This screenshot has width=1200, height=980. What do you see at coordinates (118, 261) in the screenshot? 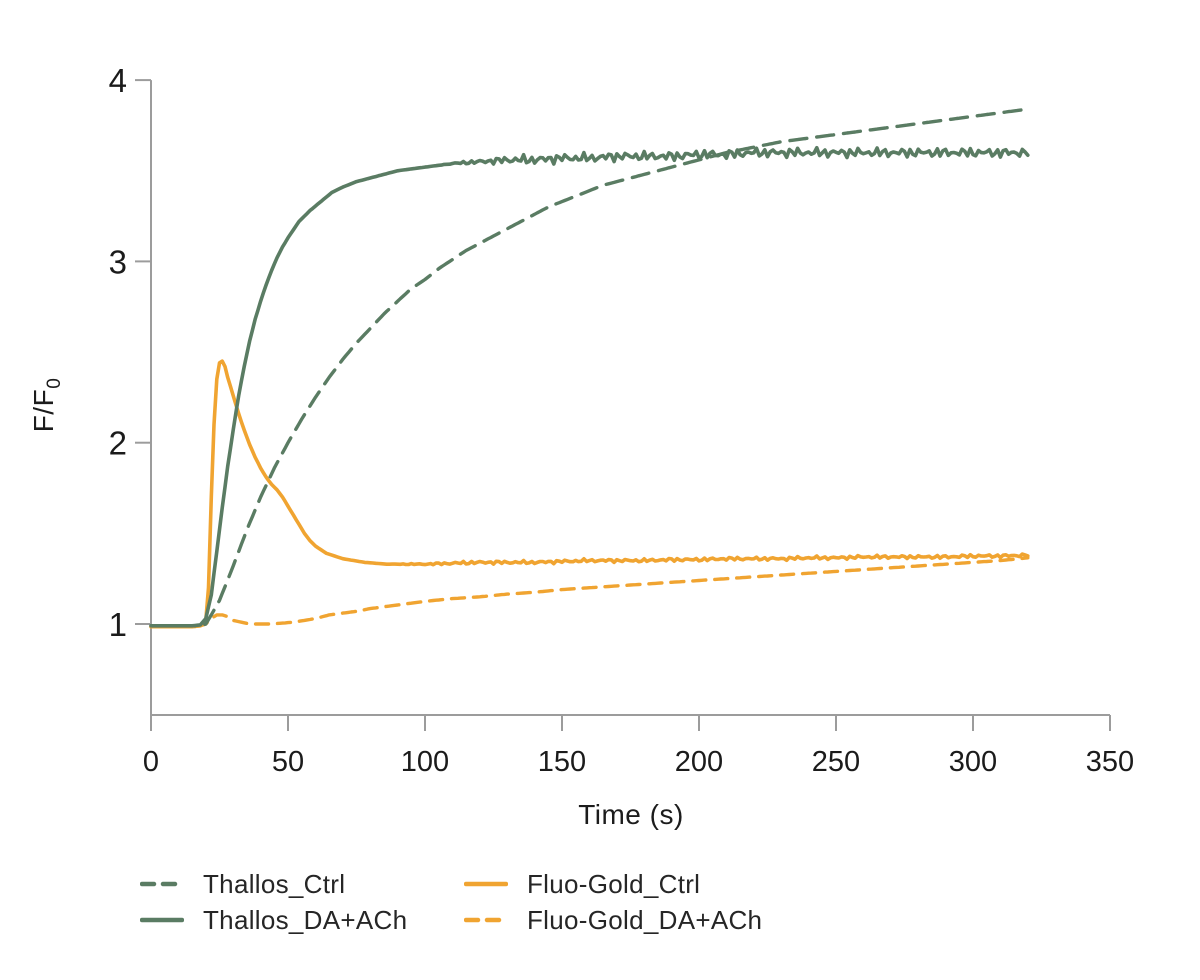
I see `svg-text: 3` at bounding box center [118, 261].